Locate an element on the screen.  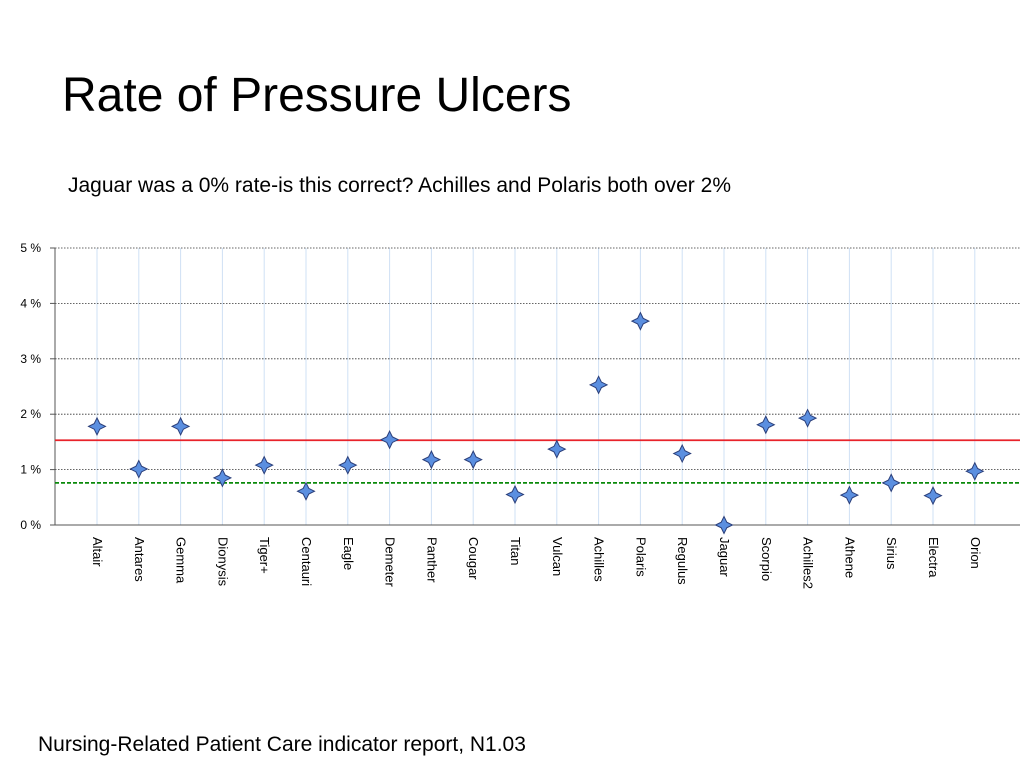
data-point-achilles is located at coordinates (598, 385).